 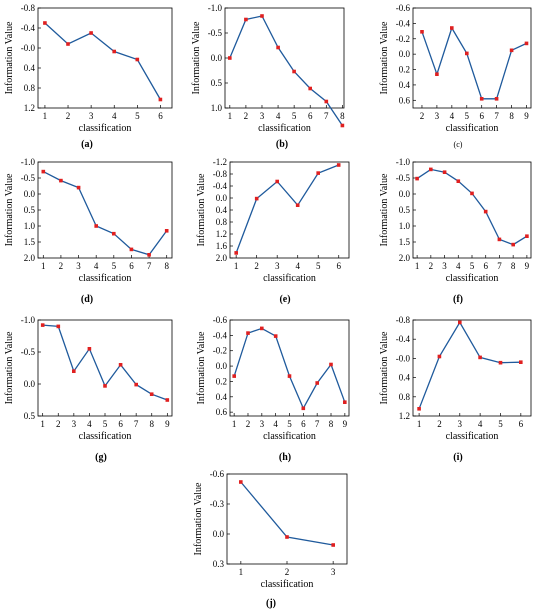 What do you see at coordinates (222, 412) in the screenshot?
I see `y-tick-label: 0.6` at bounding box center [222, 412].